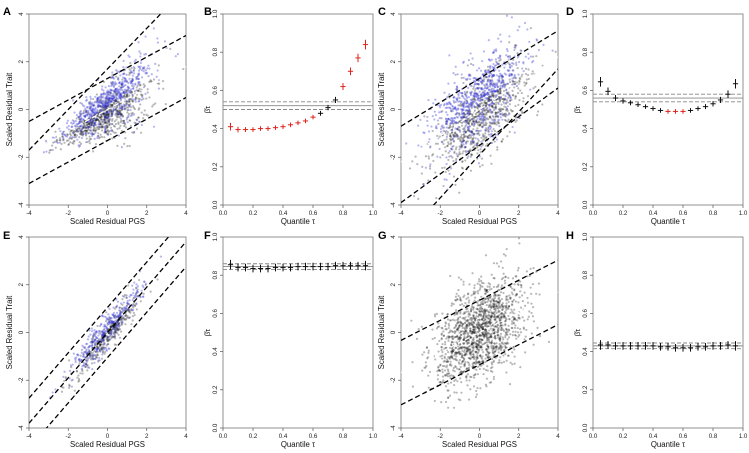  I want to click on y-tick-label: 0.8, so click(215, 274).